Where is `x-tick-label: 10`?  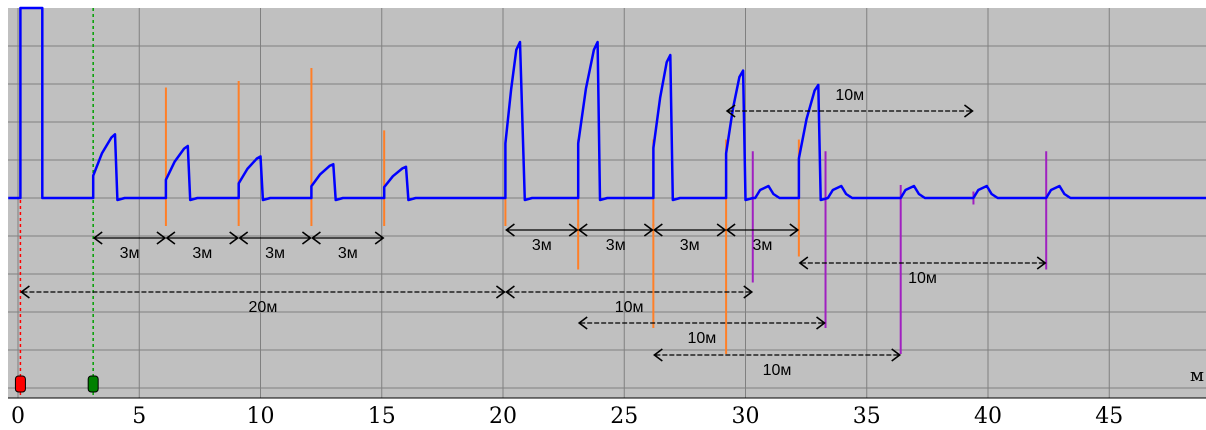 x-tick-label: 10 is located at coordinates (261, 416).